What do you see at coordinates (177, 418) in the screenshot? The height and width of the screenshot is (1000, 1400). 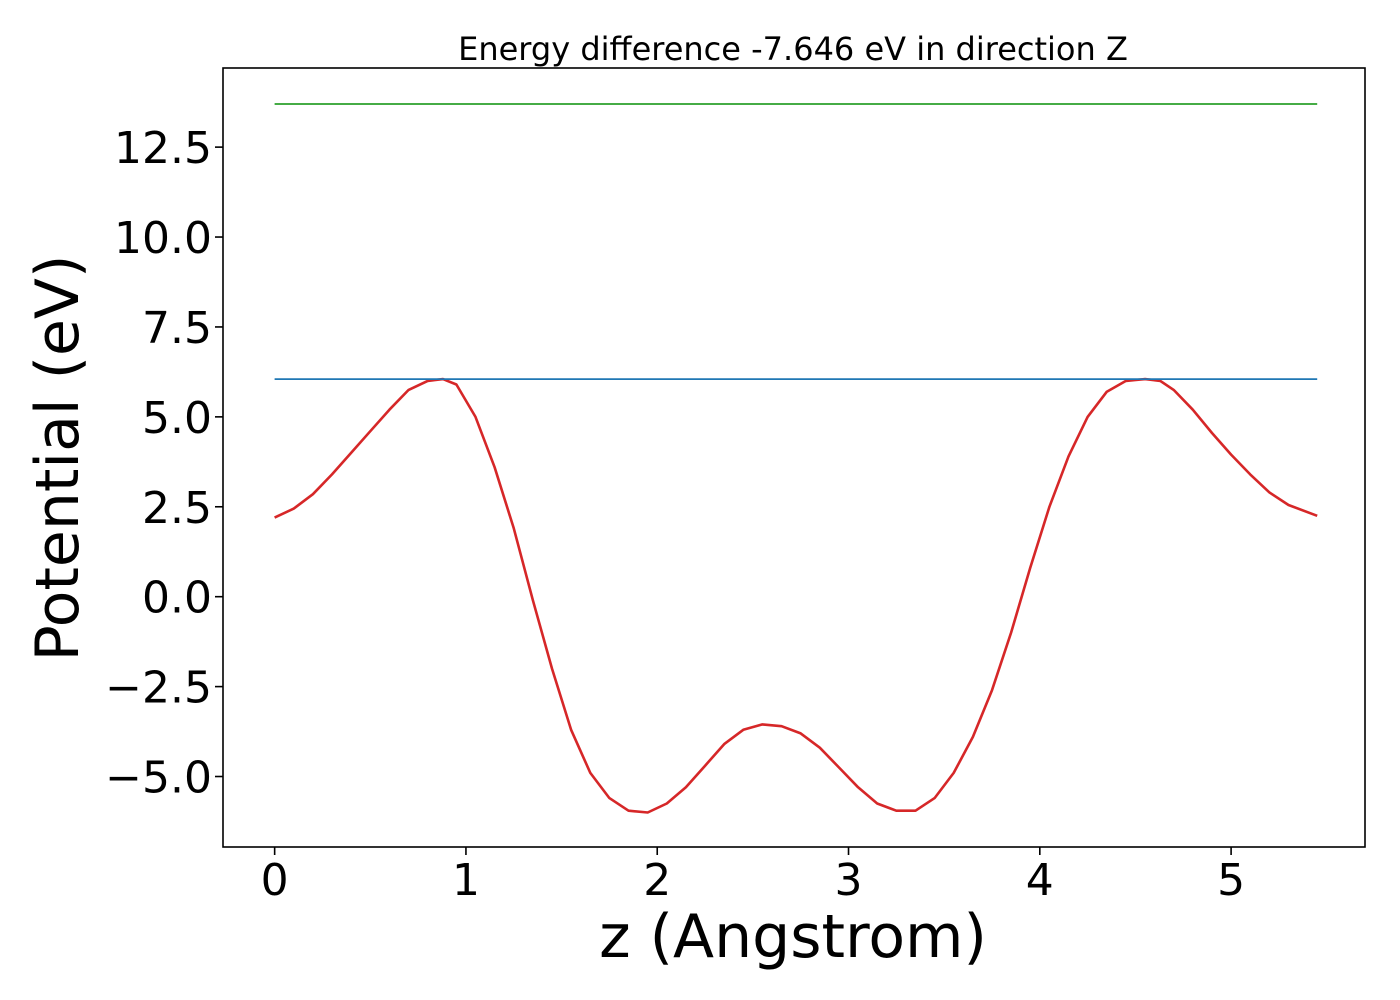 I see `y-tick-label: 5.0` at bounding box center [177, 418].